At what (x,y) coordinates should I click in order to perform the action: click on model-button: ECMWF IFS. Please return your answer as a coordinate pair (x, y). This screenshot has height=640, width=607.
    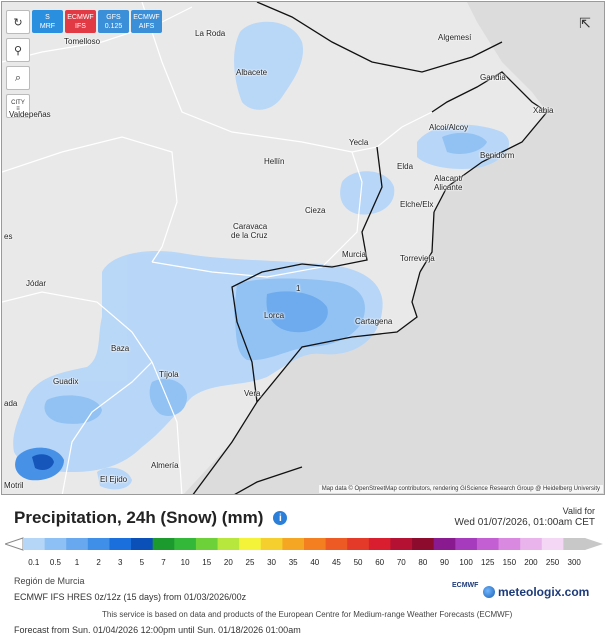
    Looking at the image, I should click on (80, 21).